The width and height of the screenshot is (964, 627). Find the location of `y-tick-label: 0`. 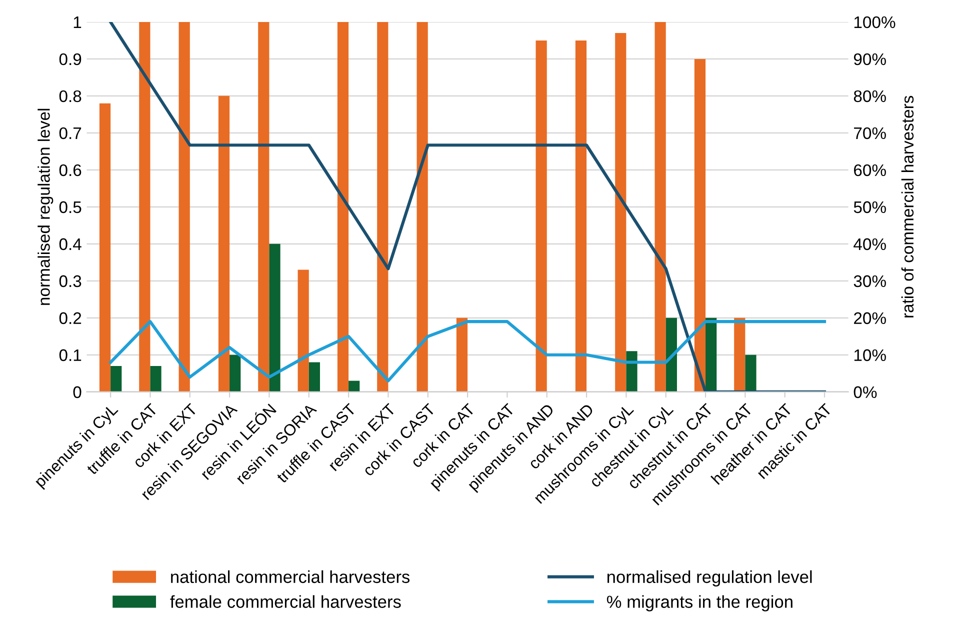

y-tick-label: 0 is located at coordinates (77, 392).